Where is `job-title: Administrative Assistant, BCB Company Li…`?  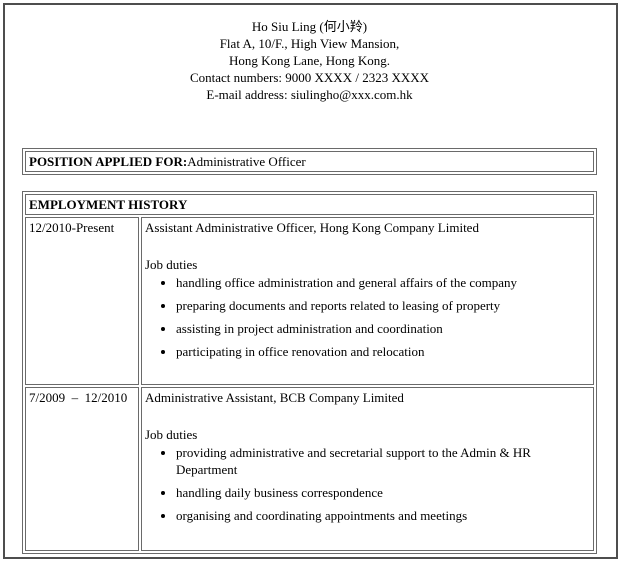 job-title: Administrative Assistant, BCB Company Li… is located at coordinates (274, 397).